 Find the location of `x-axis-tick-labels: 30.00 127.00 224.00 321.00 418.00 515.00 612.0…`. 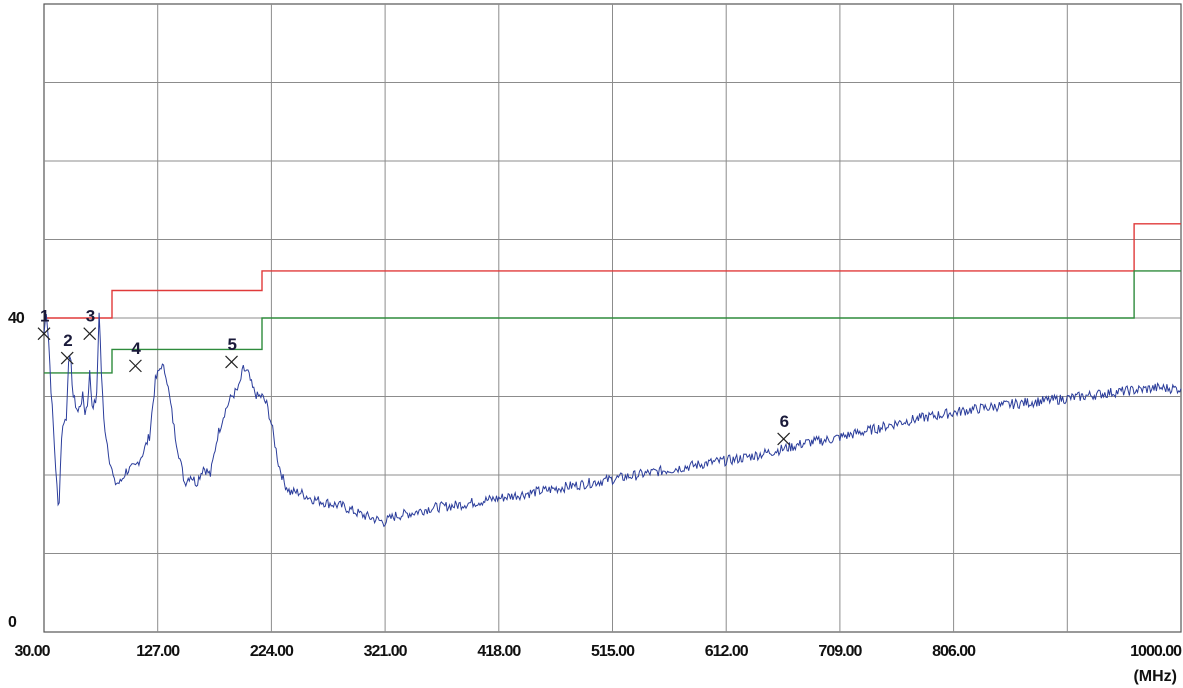

x-axis-tick-labels: 30.00 127.00 224.00 321.00 418.00 515.00 612.0… is located at coordinates (598, 651).